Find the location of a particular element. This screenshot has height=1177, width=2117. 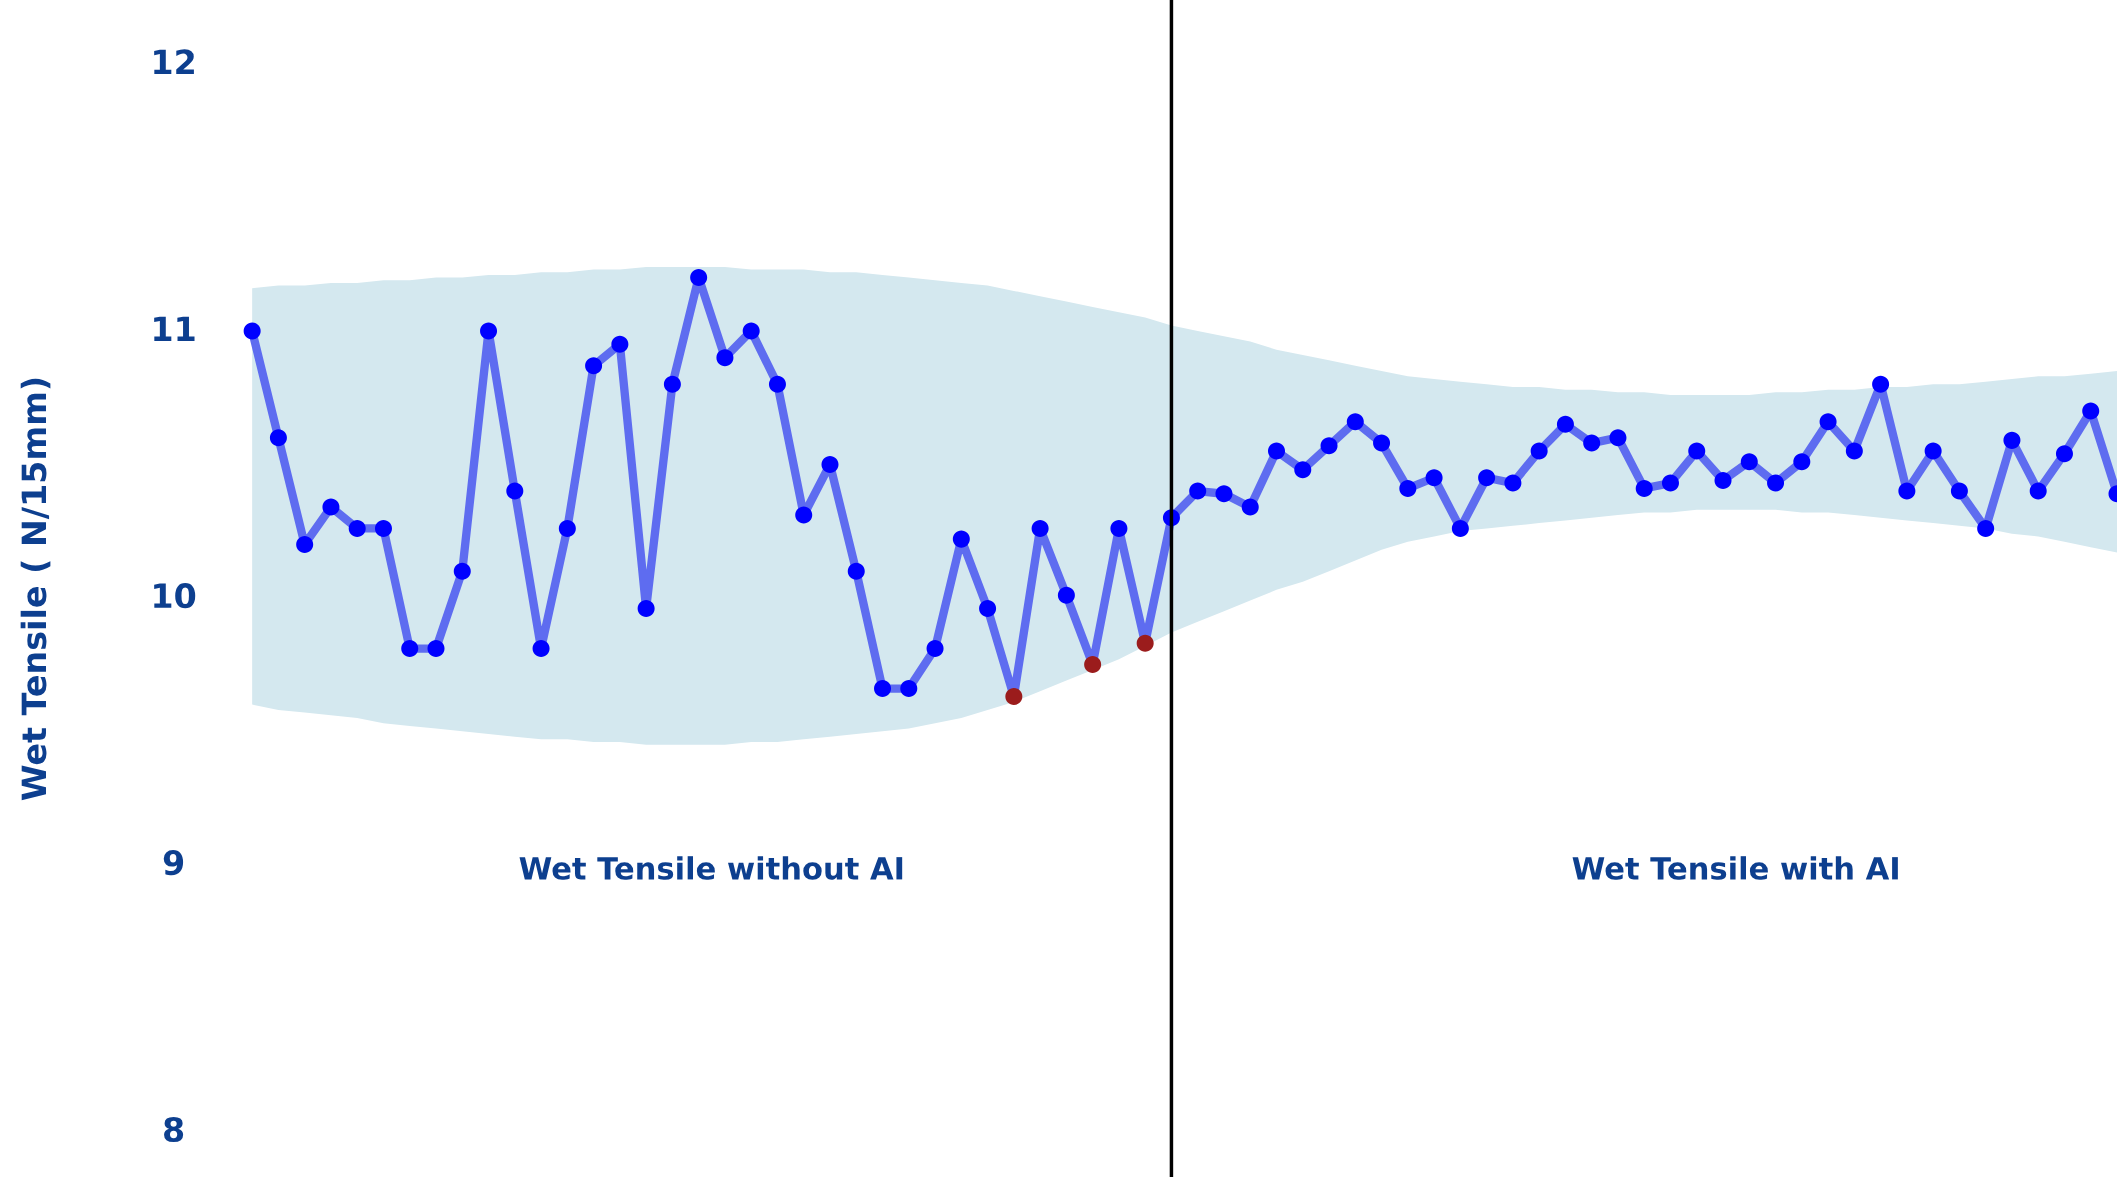

y-tick-label: 12 is located at coordinates (174, 62).